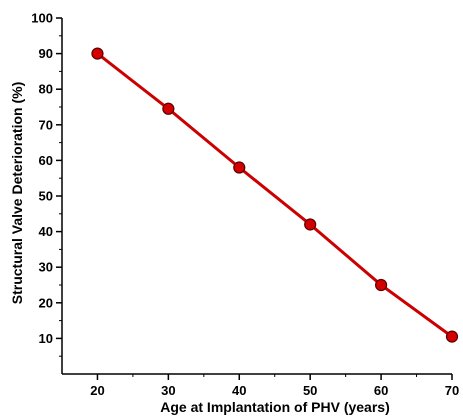 This screenshot has height=419, width=463. Describe the element at coordinates (42, 18) in the screenshot. I see `y-tick-label: 100` at that location.